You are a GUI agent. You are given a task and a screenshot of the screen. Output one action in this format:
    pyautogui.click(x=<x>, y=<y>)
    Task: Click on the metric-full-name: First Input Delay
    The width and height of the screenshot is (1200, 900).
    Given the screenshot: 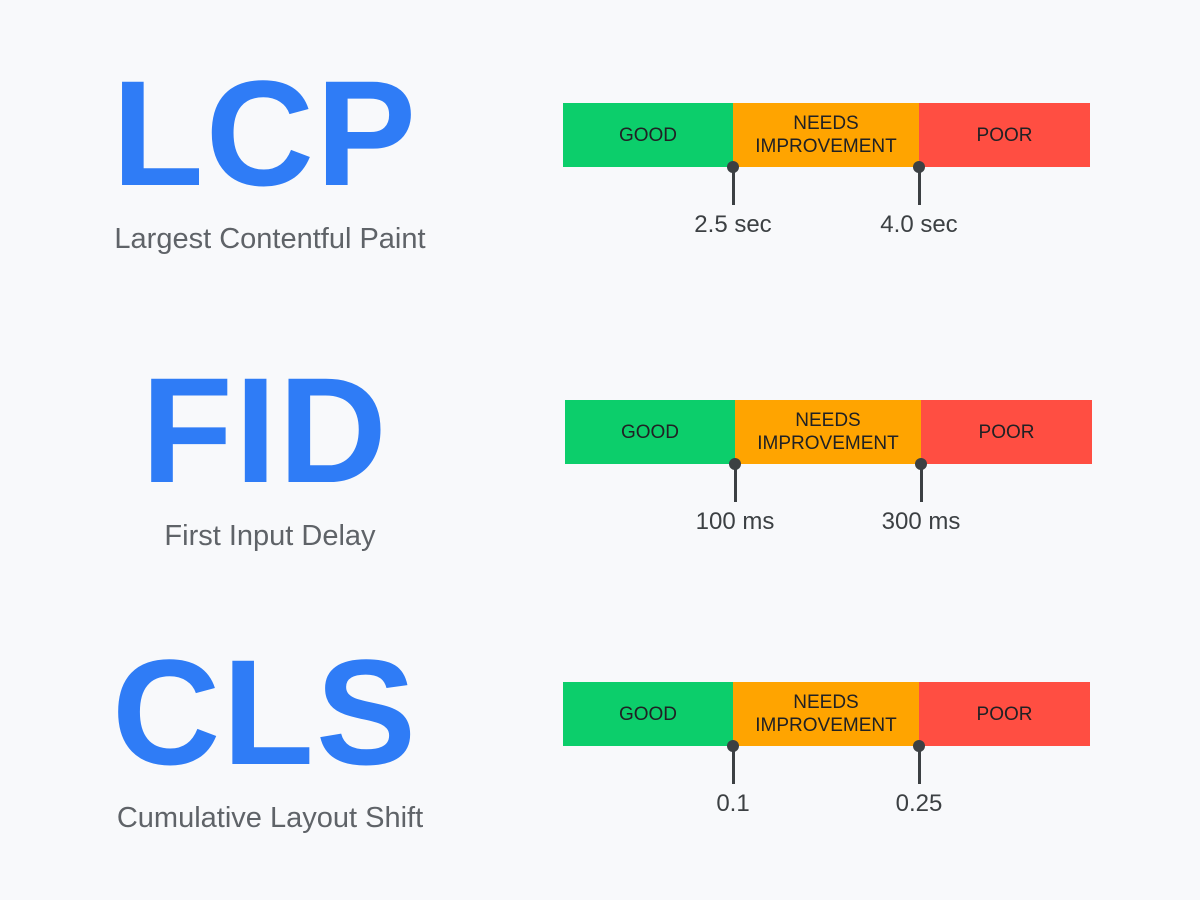 What is the action you would take?
    pyautogui.click(x=270, y=536)
    